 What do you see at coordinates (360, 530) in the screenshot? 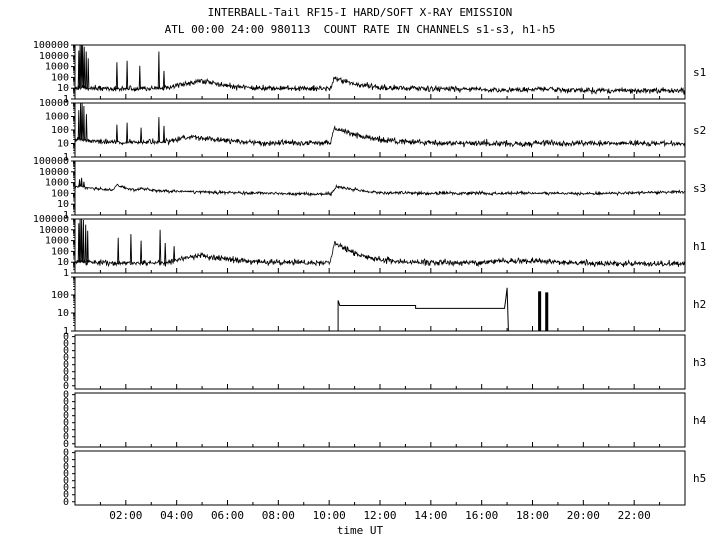
I see `x-axis-label: time UT` at bounding box center [360, 530].